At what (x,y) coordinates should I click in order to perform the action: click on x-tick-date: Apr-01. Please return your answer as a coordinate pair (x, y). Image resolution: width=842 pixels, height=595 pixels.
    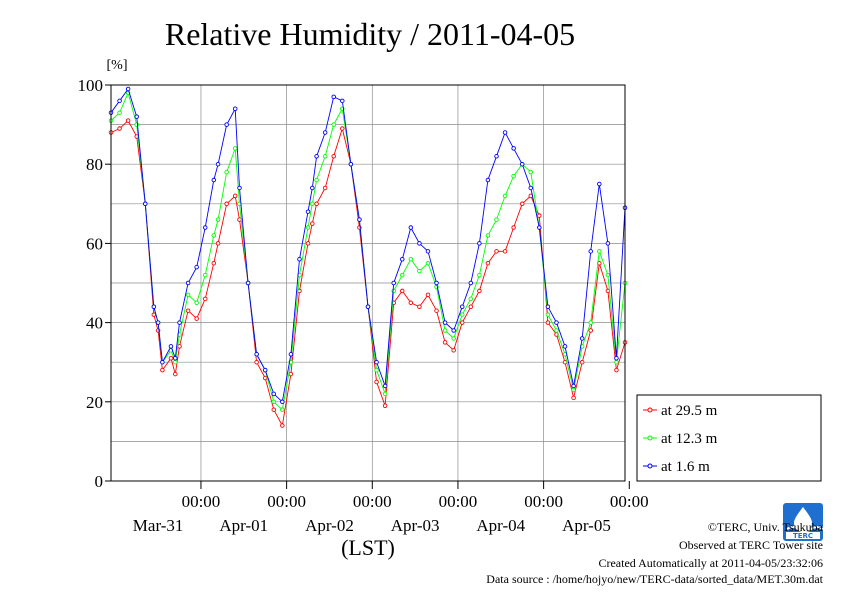
    Looking at the image, I should click on (243, 525).